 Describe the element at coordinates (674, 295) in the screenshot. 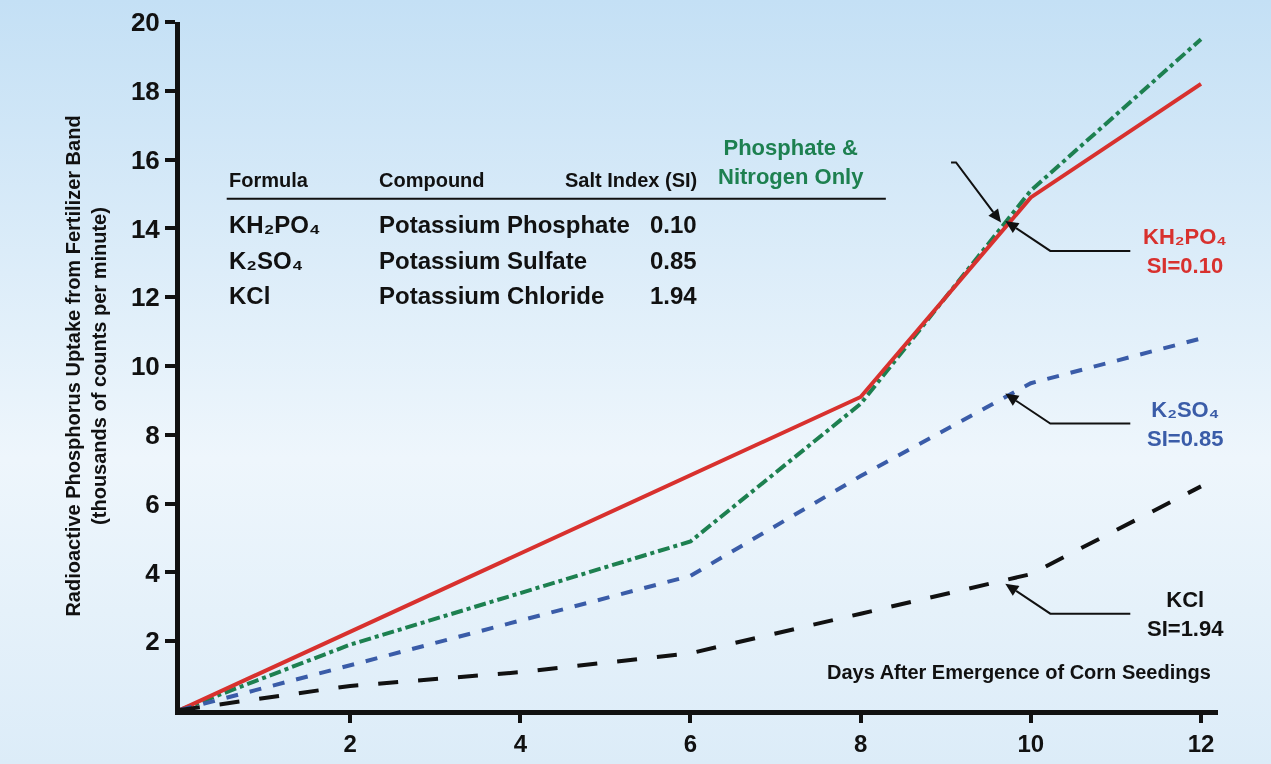

I see `annotation: 1.94` at that location.